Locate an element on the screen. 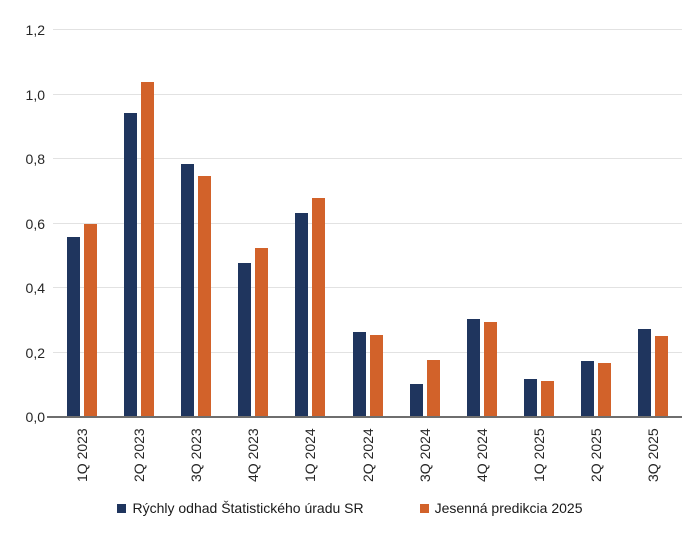 The image size is (700, 542). x-tick-label: 2Q 2025 is located at coordinates (596, 455).